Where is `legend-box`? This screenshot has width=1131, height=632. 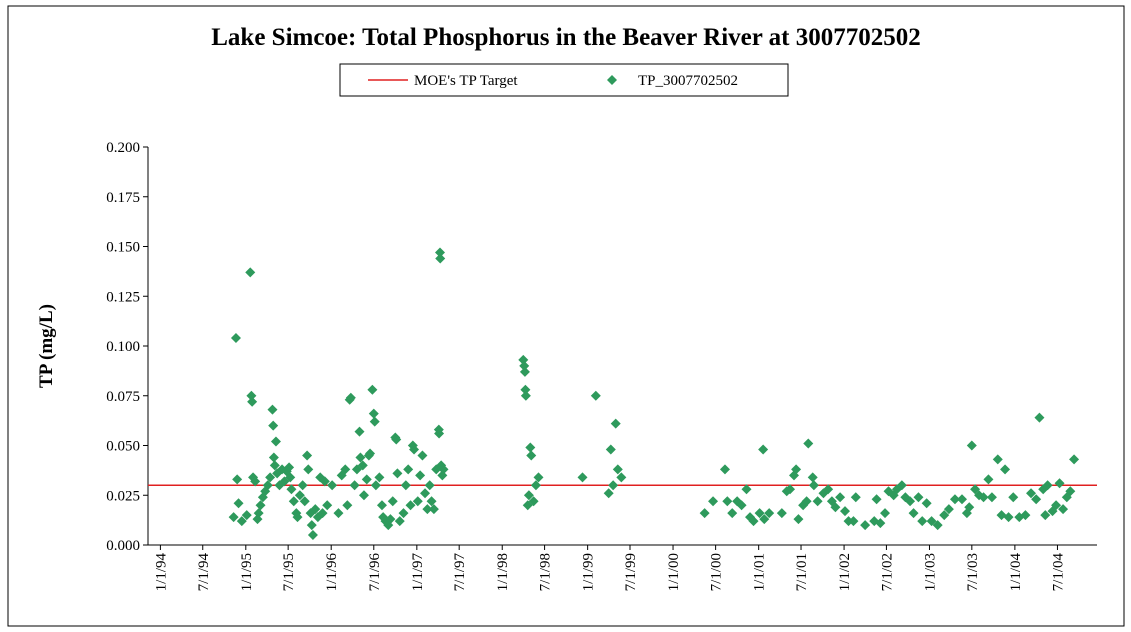
legend-box is located at coordinates (564, 80).